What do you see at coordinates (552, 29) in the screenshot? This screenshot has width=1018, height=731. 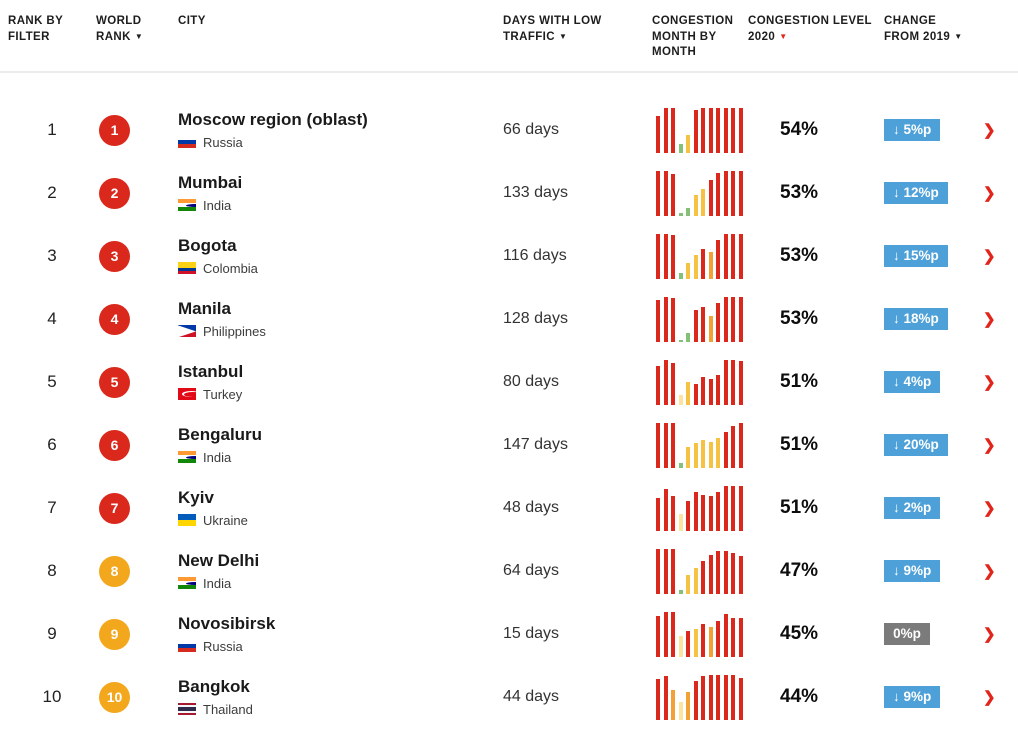 I see `header-days-with-low-traffic: DAYS WITH LOW TRAFFIC ▼` at bounding box center [552, 29].